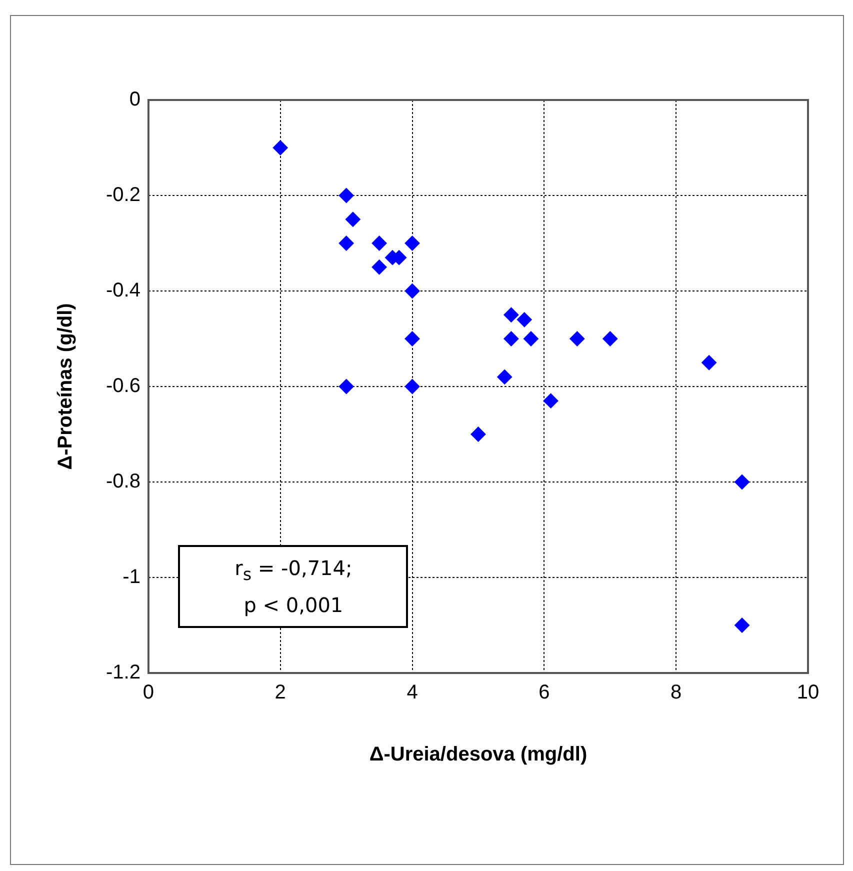 The width and height of the screenshot is (853, 871). Describe the element at coordinates (676, 693) in the screenshot. I see `x-tick-label: 8` at that location.